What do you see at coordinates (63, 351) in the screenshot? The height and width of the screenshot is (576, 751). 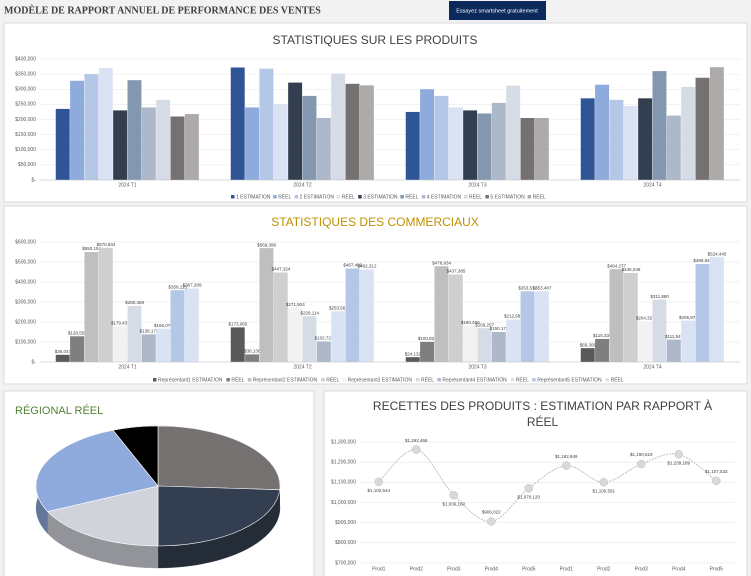 I see `value-label: $36,047` at bounding box center [63, 351].